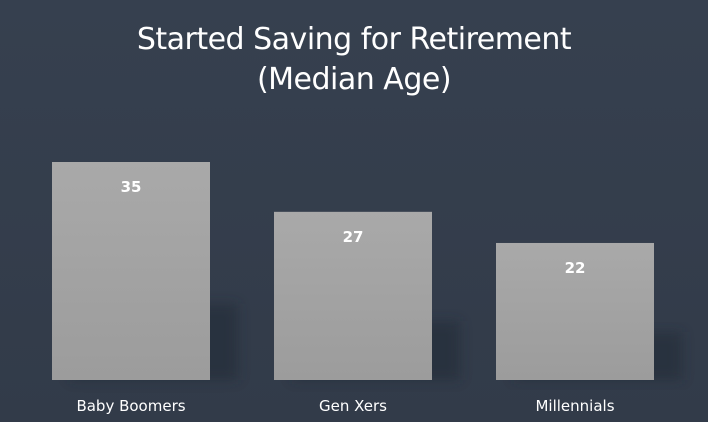  Describe the element at coordinates (354, 79) in the screenshot. I see `title-line-2: (Median Age)` at that location.